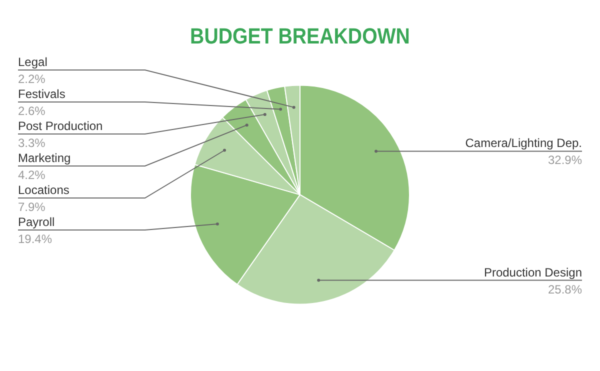 Image resolution: width=600 pixels, height=371 pixels. What do you see at coordinates (523, 143) in the screenshot?
I see `slice-label: Camera/Lighting Dep.` at bounding box center [523, 143].